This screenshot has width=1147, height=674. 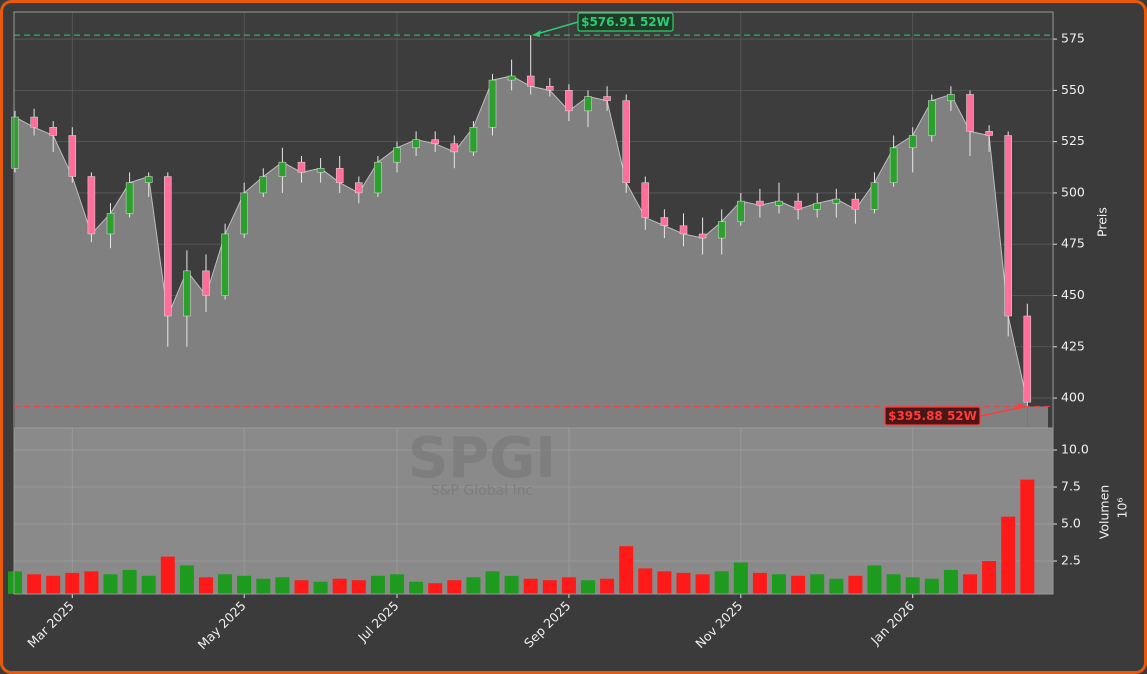 I want to click on y-tick-label: 475, so click(x=1073, y=243).